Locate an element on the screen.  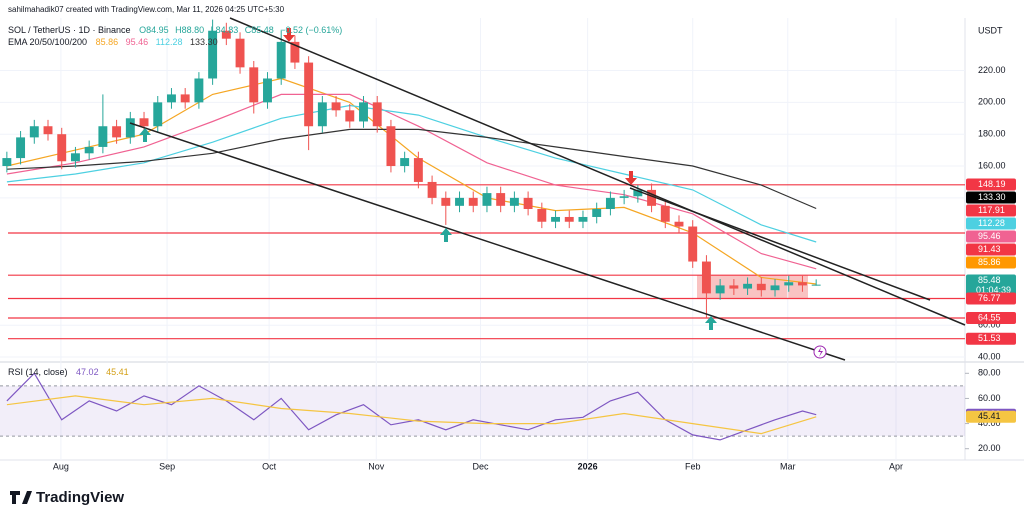
ohlc: L84.83 is located at coordinates (225, 30).